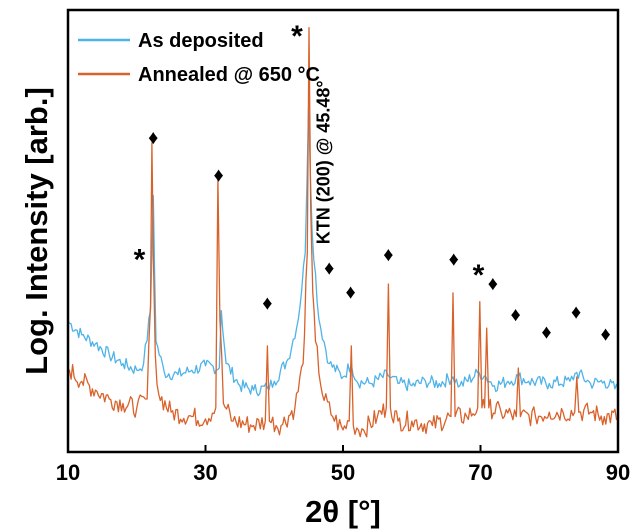  I want to click on x-tick-label: 90, so click(618, 472).